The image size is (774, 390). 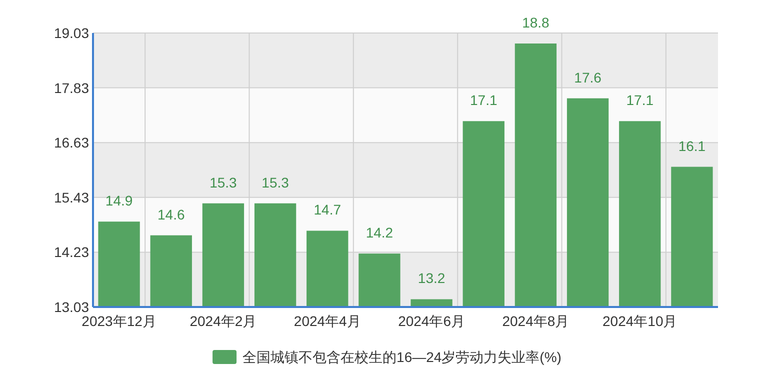 I want to click on y-tick-label: 19.03, so click(x=72, y=33).